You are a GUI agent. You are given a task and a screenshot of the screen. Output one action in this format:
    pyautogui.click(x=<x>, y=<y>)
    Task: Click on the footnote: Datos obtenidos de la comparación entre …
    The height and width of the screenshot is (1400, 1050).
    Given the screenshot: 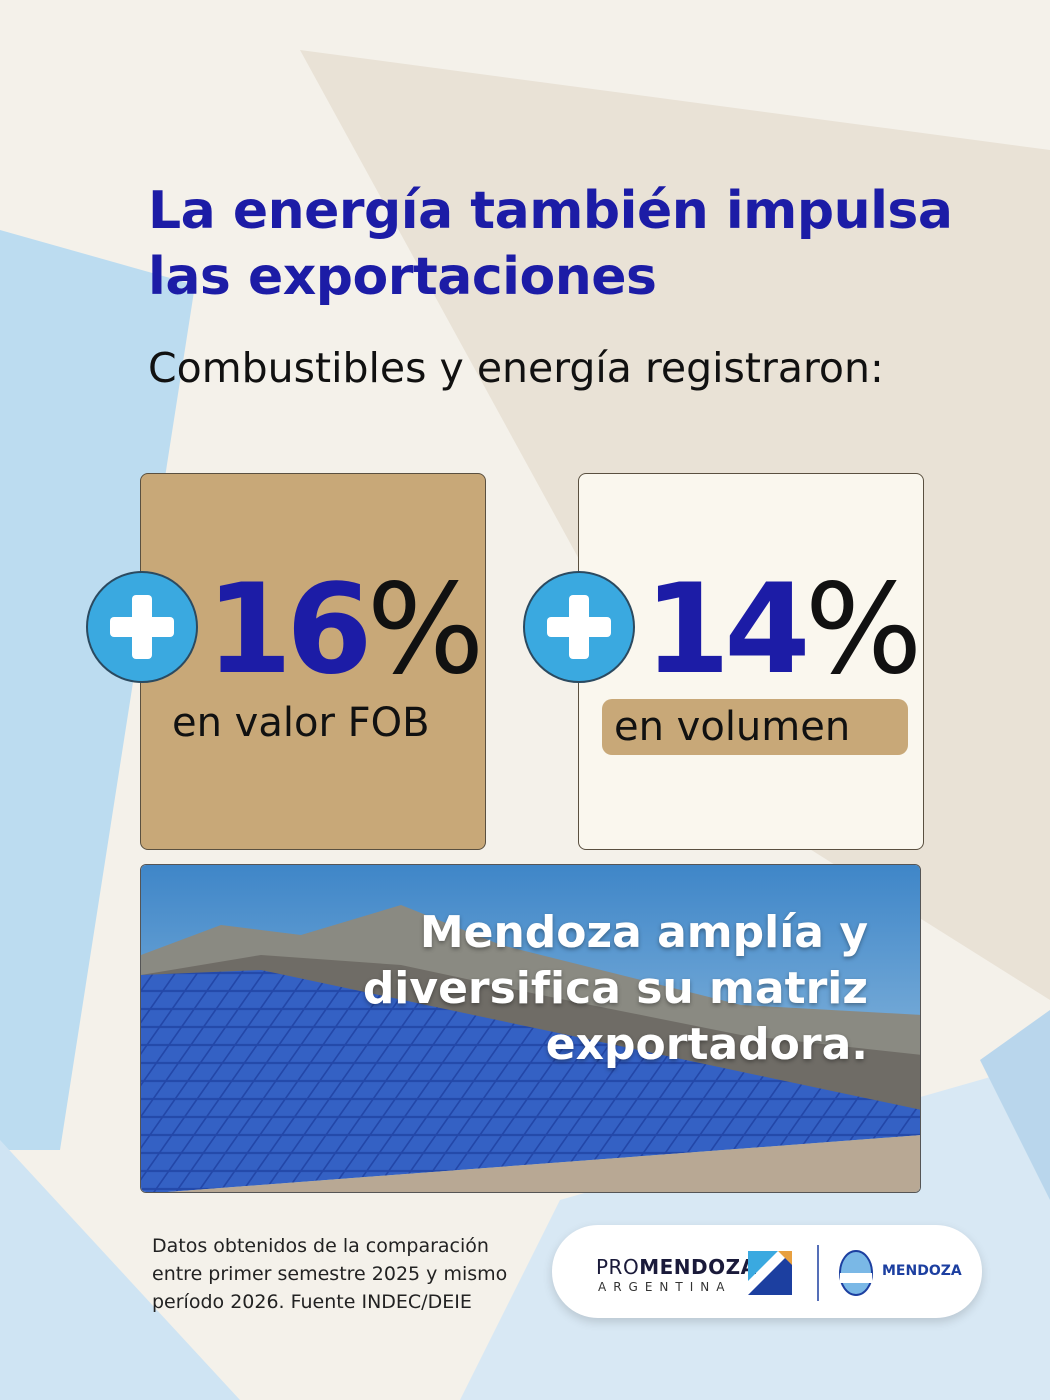 What is the action you would take?
    pyautogui.click(x=330, y=1274)
    